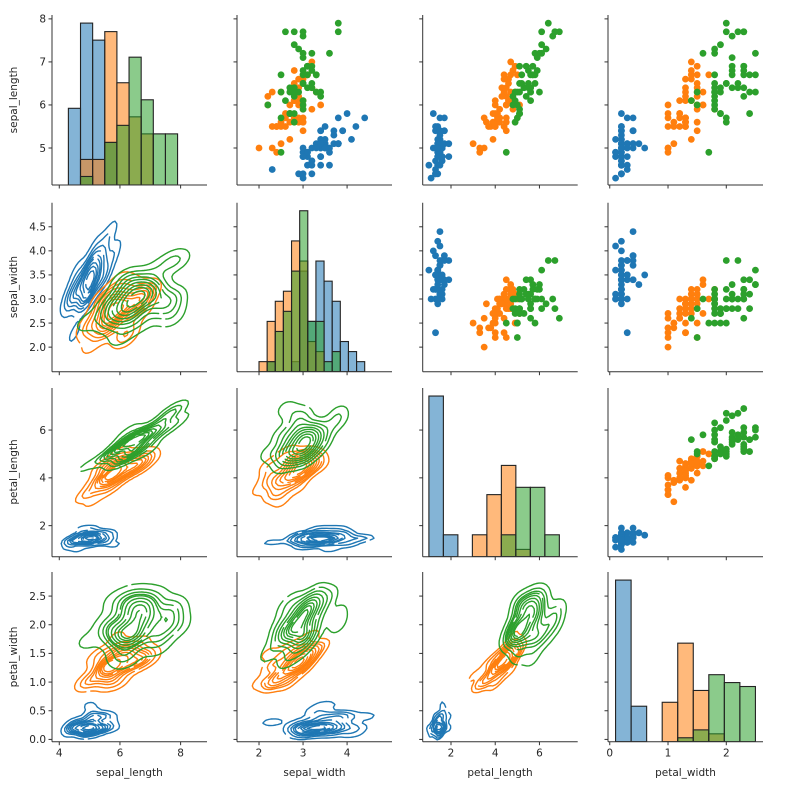  I want to click on x-tick-label: 6, so click(120, 754).